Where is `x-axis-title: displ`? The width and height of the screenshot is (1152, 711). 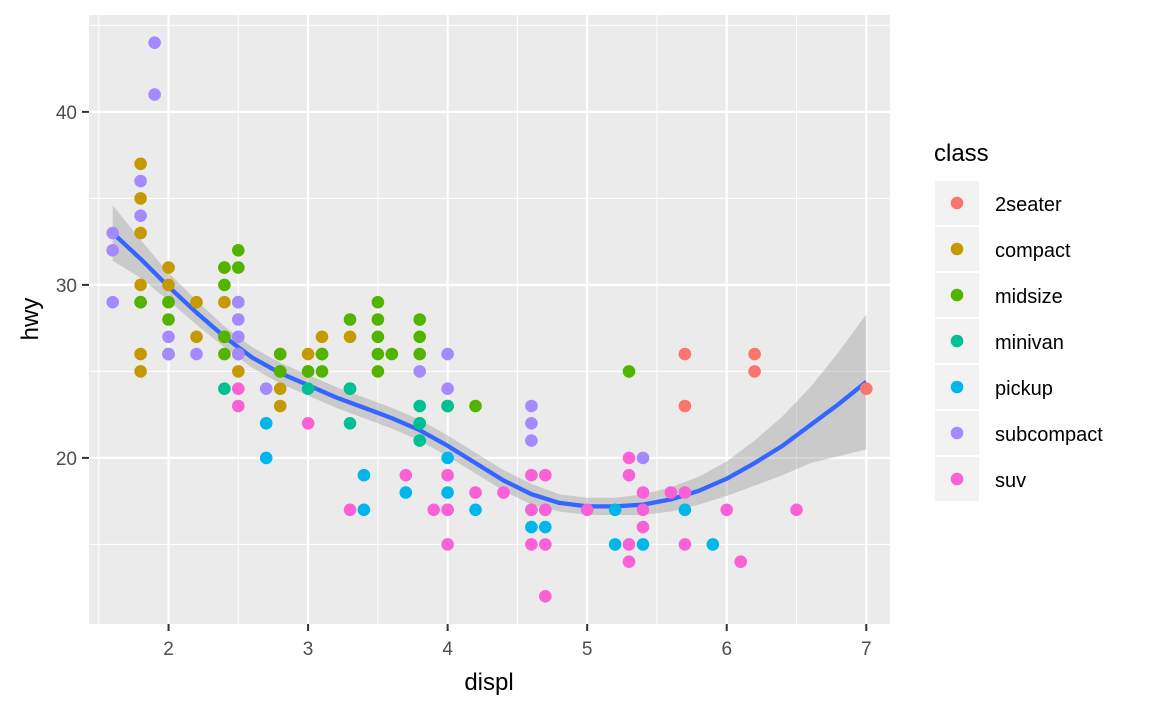
x-axis-title: displ is located at coordinates (488, 682).